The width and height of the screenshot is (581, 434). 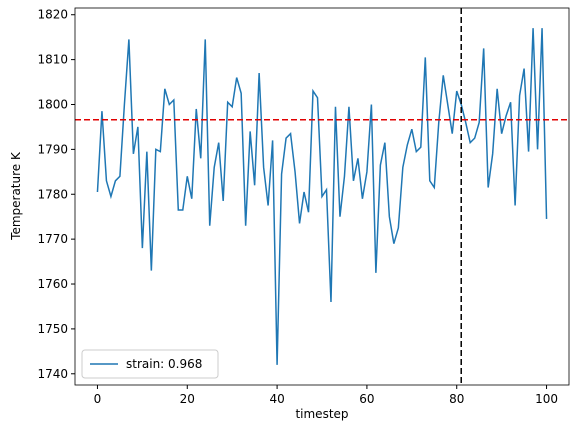 What do you see at coordinates (52, 284) in the screenshot?
I see `y-tick-label: 1760` at bounding box center [52, 284].